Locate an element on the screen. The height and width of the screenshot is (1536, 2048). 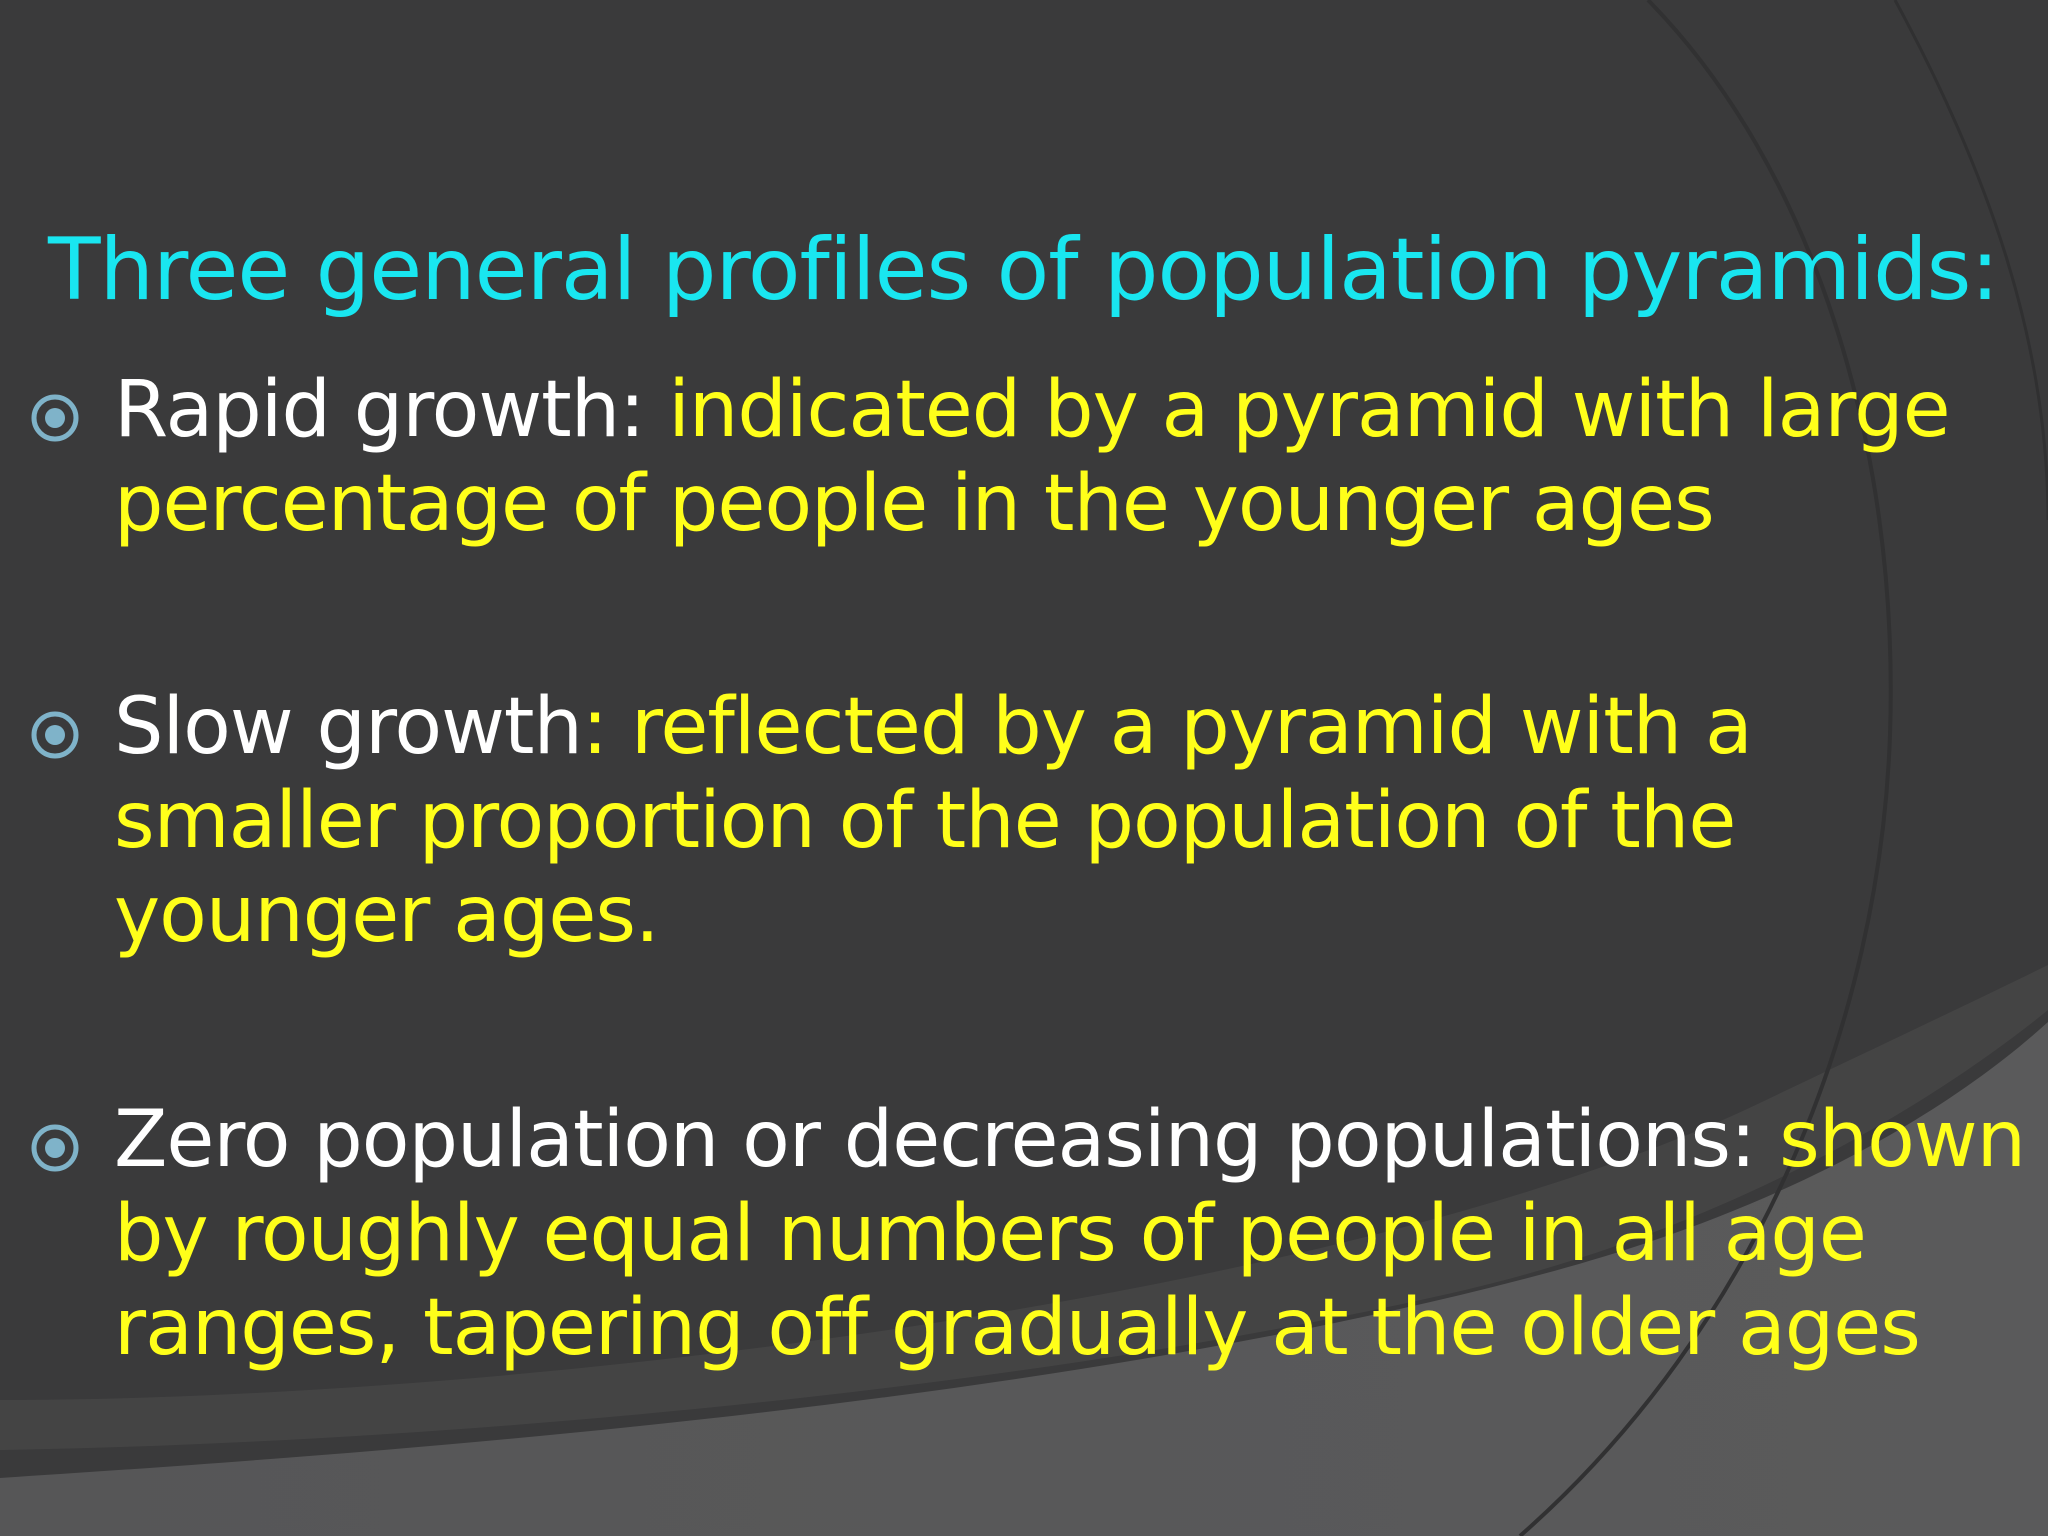
bullet-label: Rapid growth: is located at coordinates (379, 410).